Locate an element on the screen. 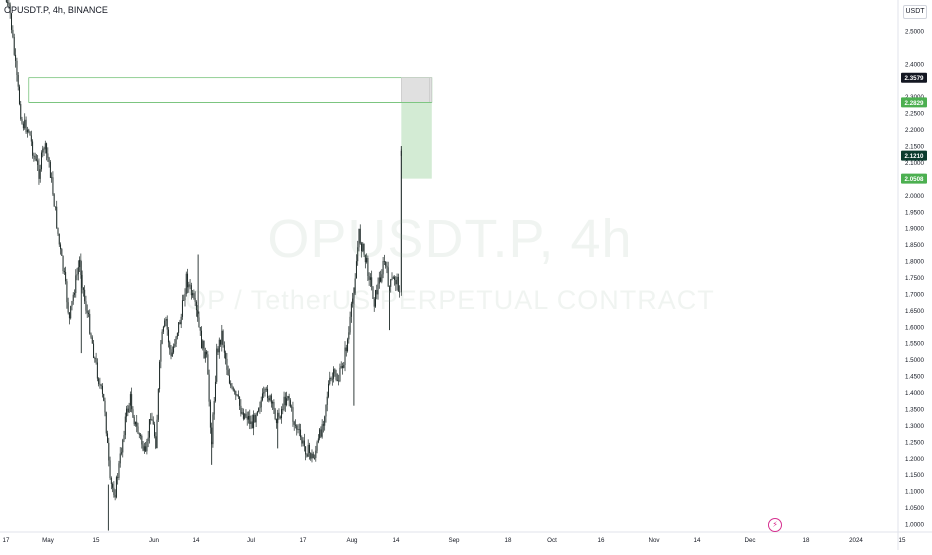 The height and width of the screenshot is (555, 932). price-badge-label: 2.3579 is located at coordinates (914, 78).